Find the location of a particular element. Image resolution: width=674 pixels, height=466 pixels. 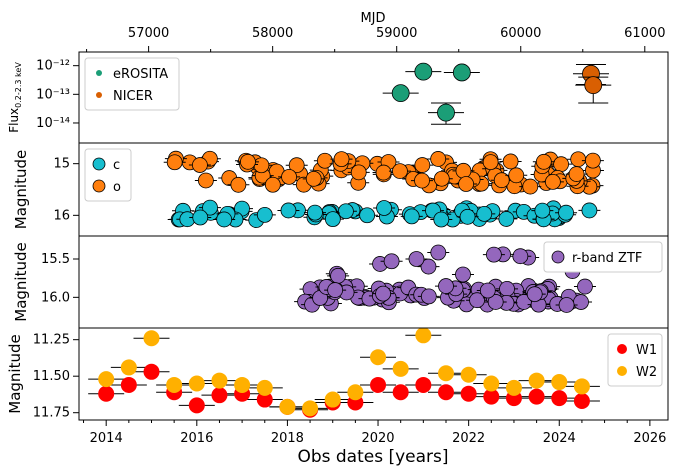

y-axis-label: Flux0.2-2.3 keV is located at coordinates (15, 97).